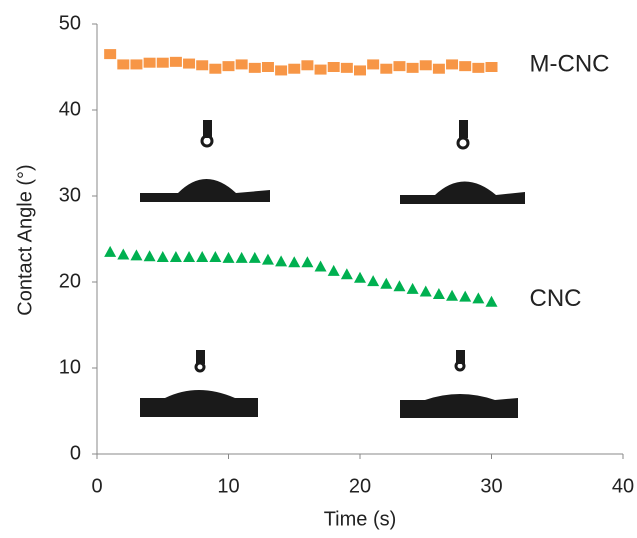 This screenshot has height=538, width=637. Describe the element at coordinates (70, 195) in the screenshot. I see `y-tick-label: 30` at that location.